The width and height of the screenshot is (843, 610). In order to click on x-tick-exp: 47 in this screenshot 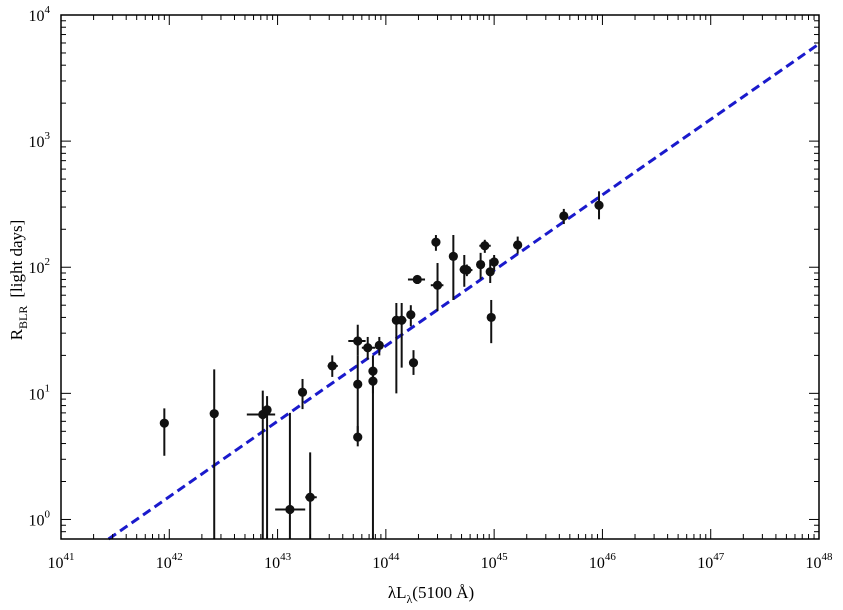, I will do `click(719, 557)`.